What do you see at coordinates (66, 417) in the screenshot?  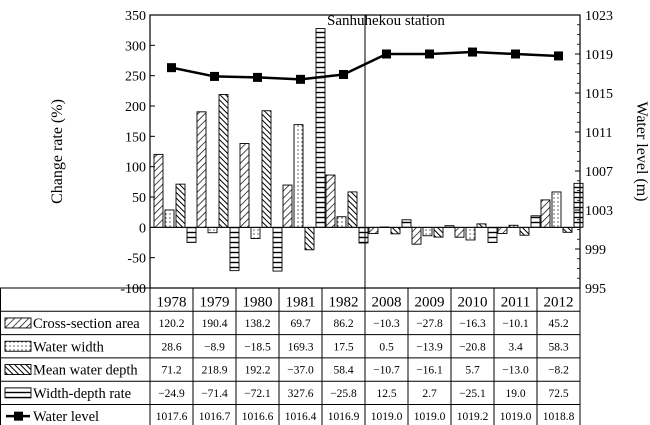 I see `legend-label: Water level` at bounding box center [66, 417].